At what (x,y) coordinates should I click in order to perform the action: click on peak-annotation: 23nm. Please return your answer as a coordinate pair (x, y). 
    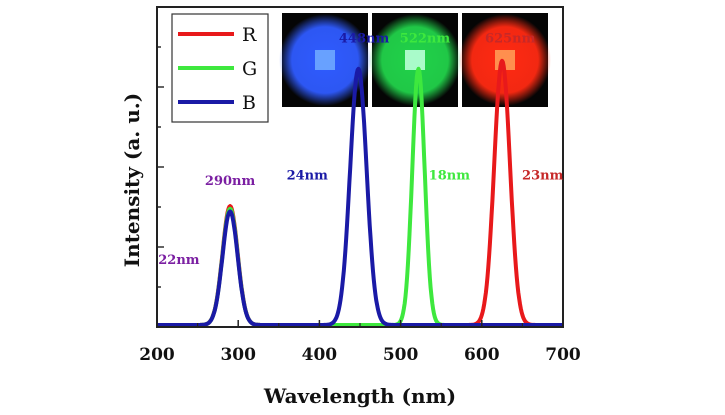
    Looking at the image, I should click on (543, 176).